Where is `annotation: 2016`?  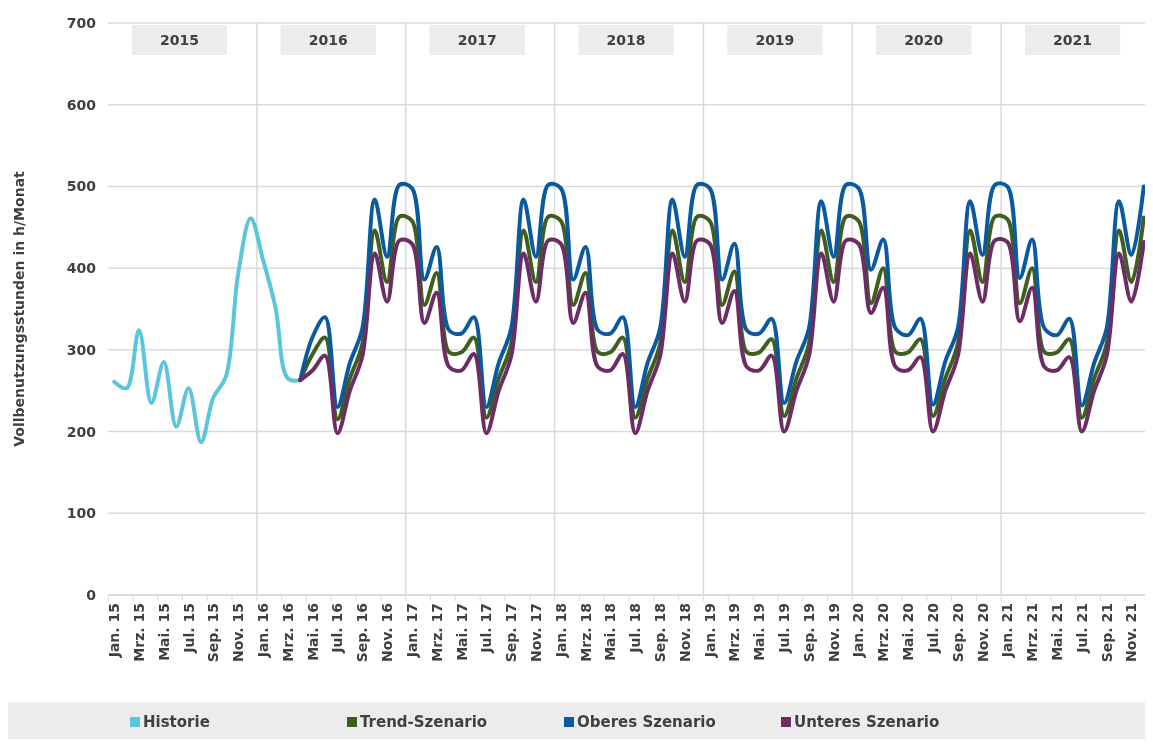 annotation: 2016 is located at coordinates (328, 40).